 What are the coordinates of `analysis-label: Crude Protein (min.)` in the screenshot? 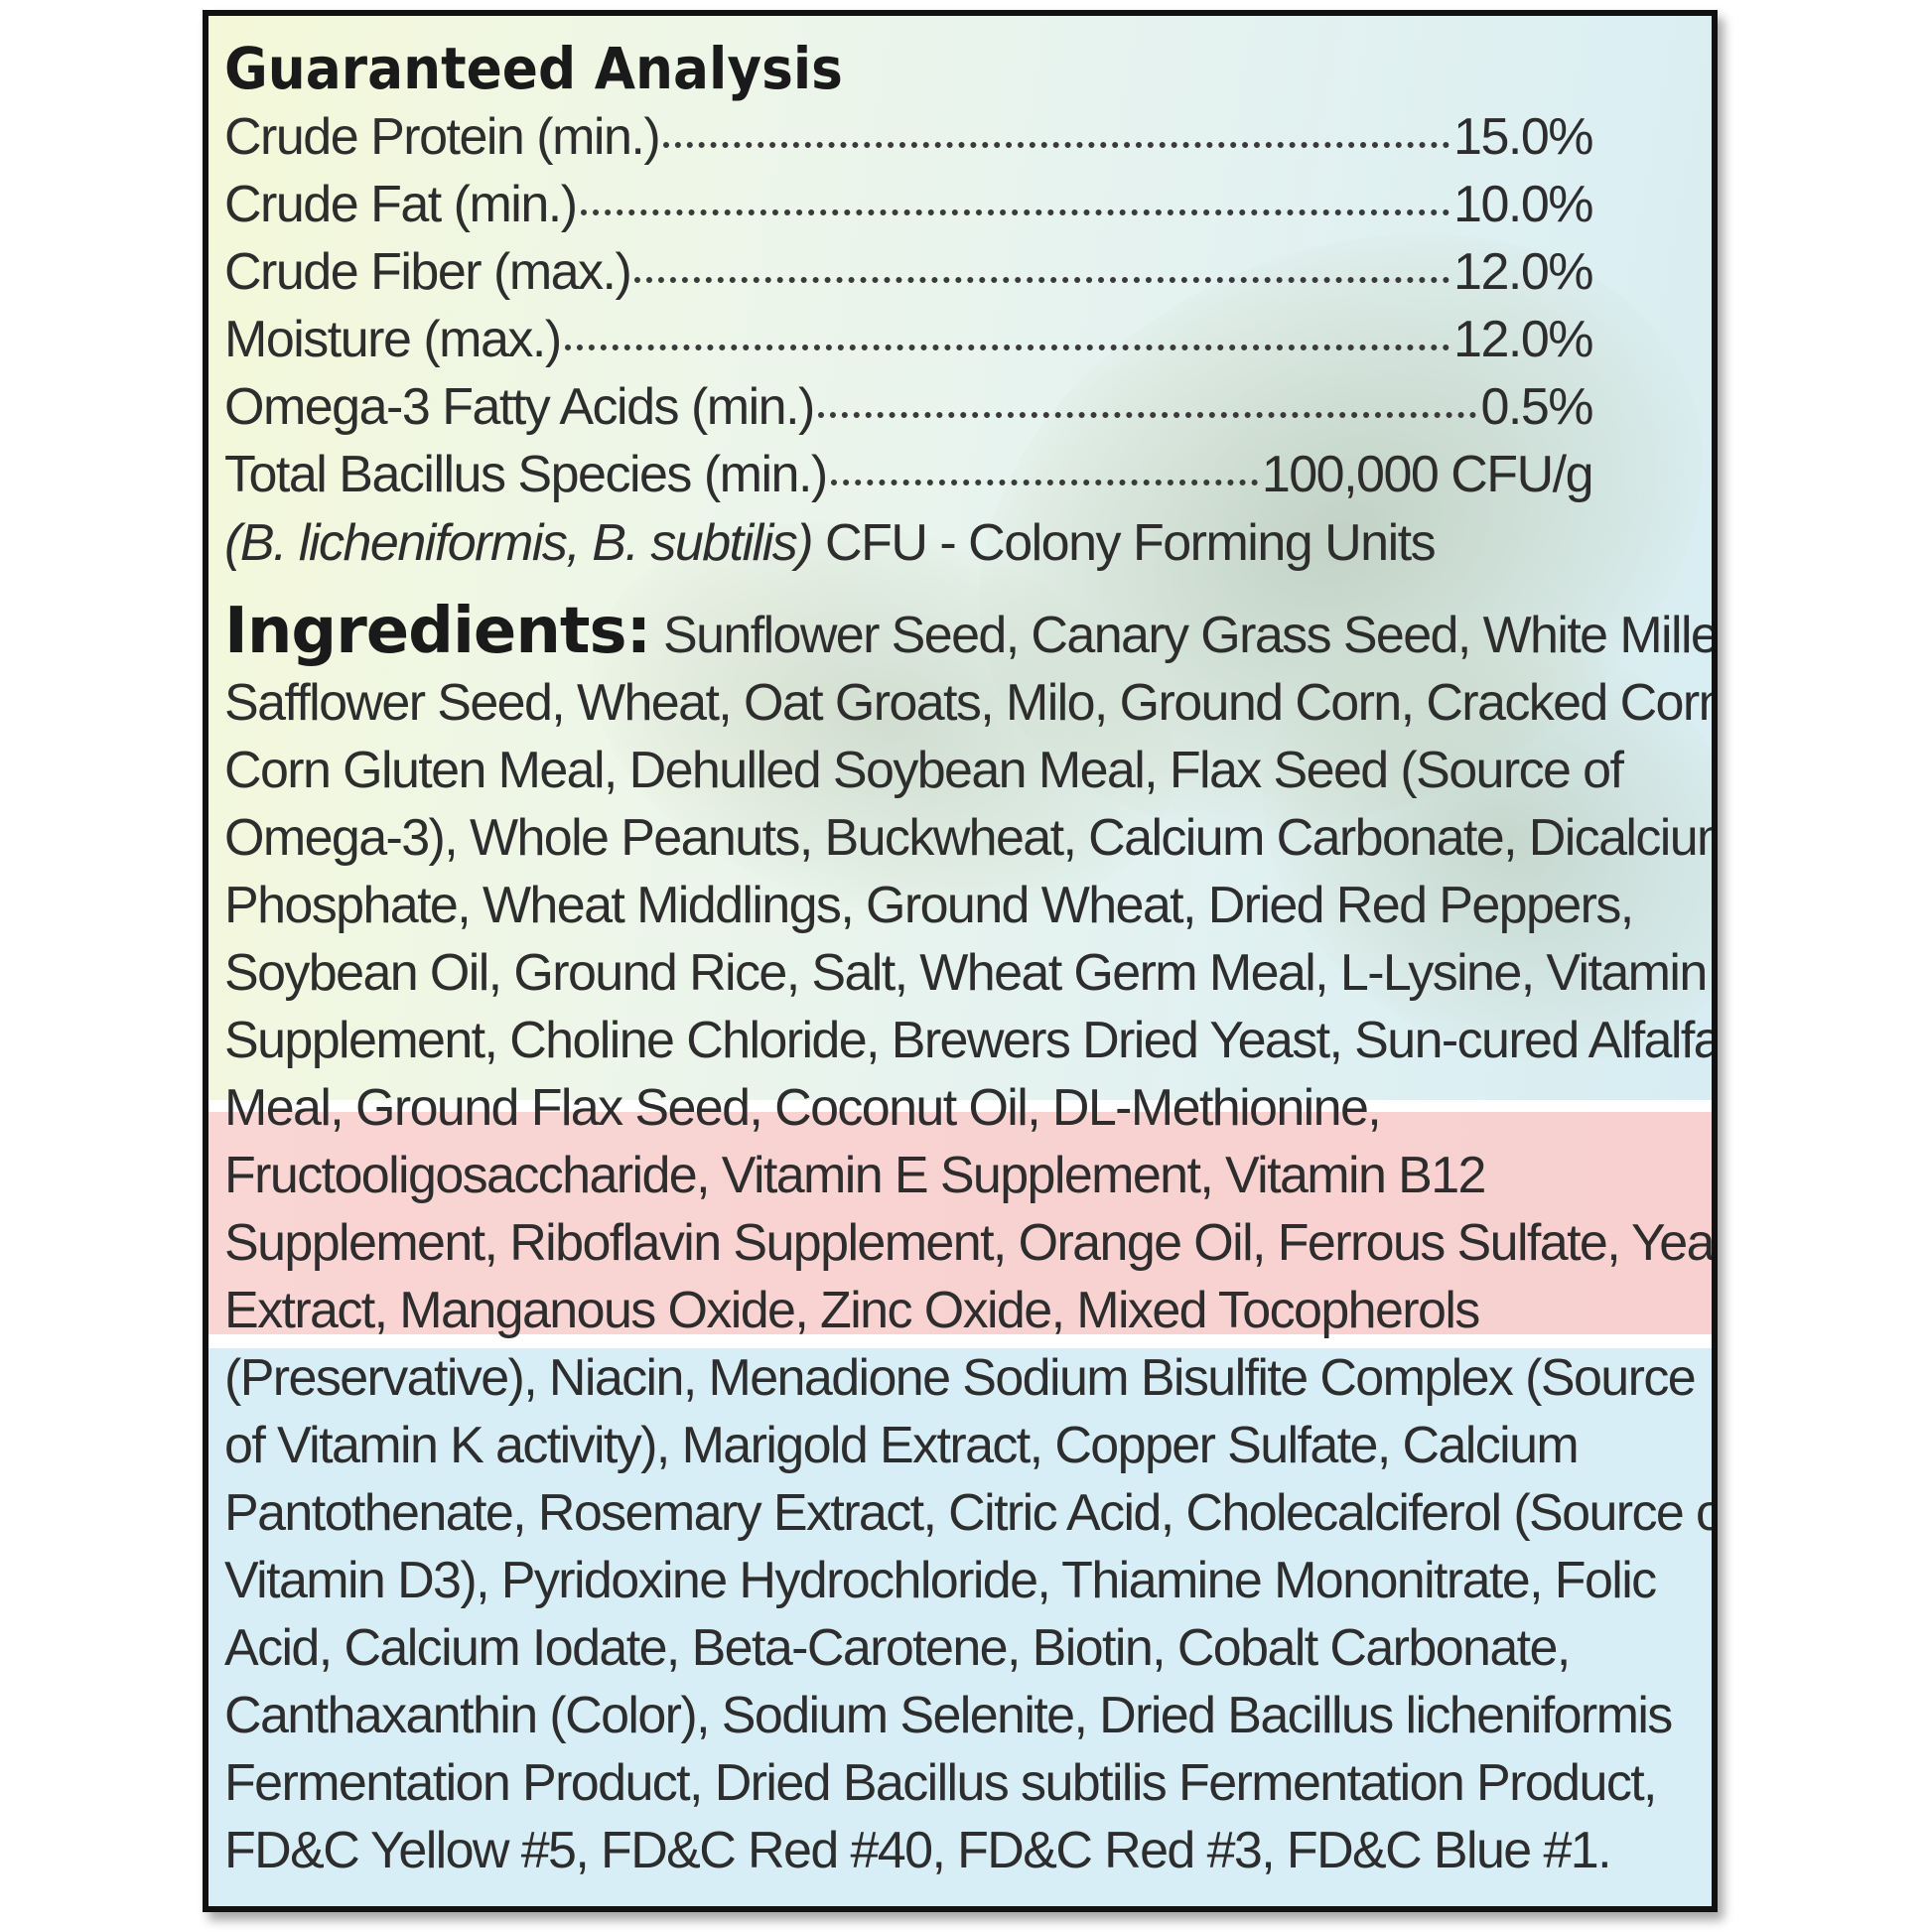 It's located at (442, 137).